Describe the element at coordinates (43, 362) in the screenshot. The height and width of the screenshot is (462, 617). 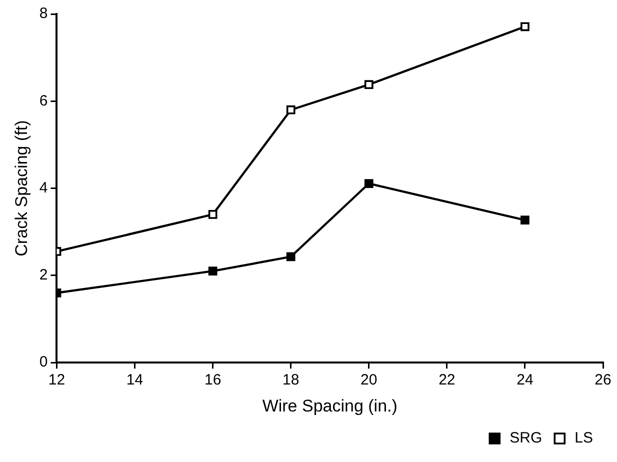
I see `y-tick-label: 0` at that location.